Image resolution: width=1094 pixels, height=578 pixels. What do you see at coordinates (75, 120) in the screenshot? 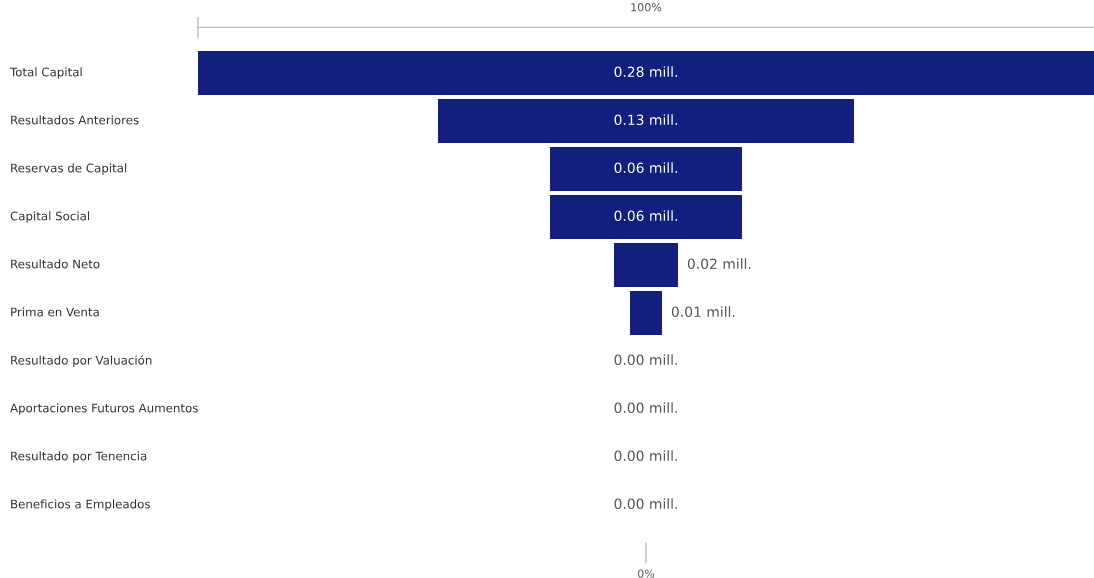
I see `category-label: Resultados Anteriores` at bounding box center [75, 120].